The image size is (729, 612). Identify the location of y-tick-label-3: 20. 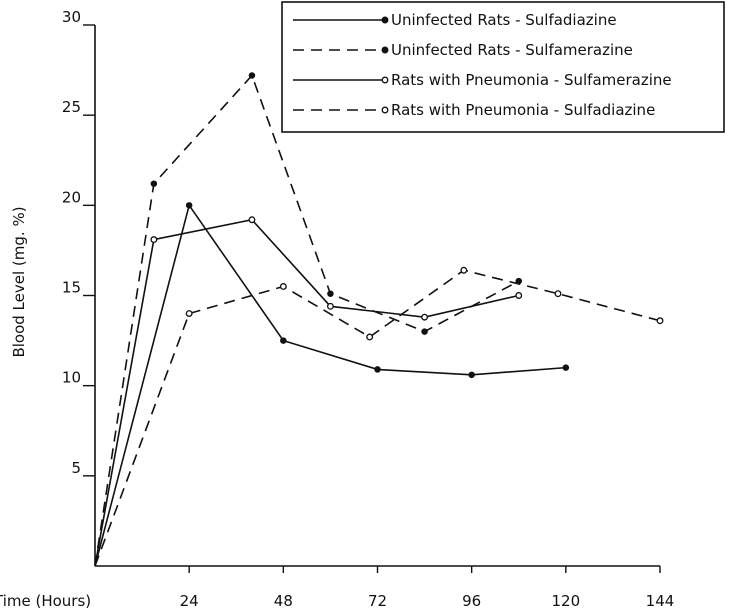
(71, 197).